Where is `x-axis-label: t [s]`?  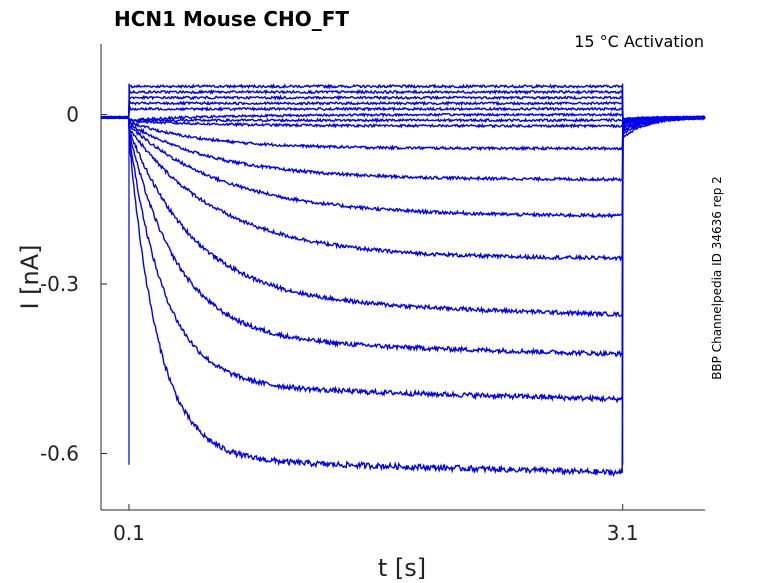 x-axis-label: t [s] is located at coordinates (402, 568).